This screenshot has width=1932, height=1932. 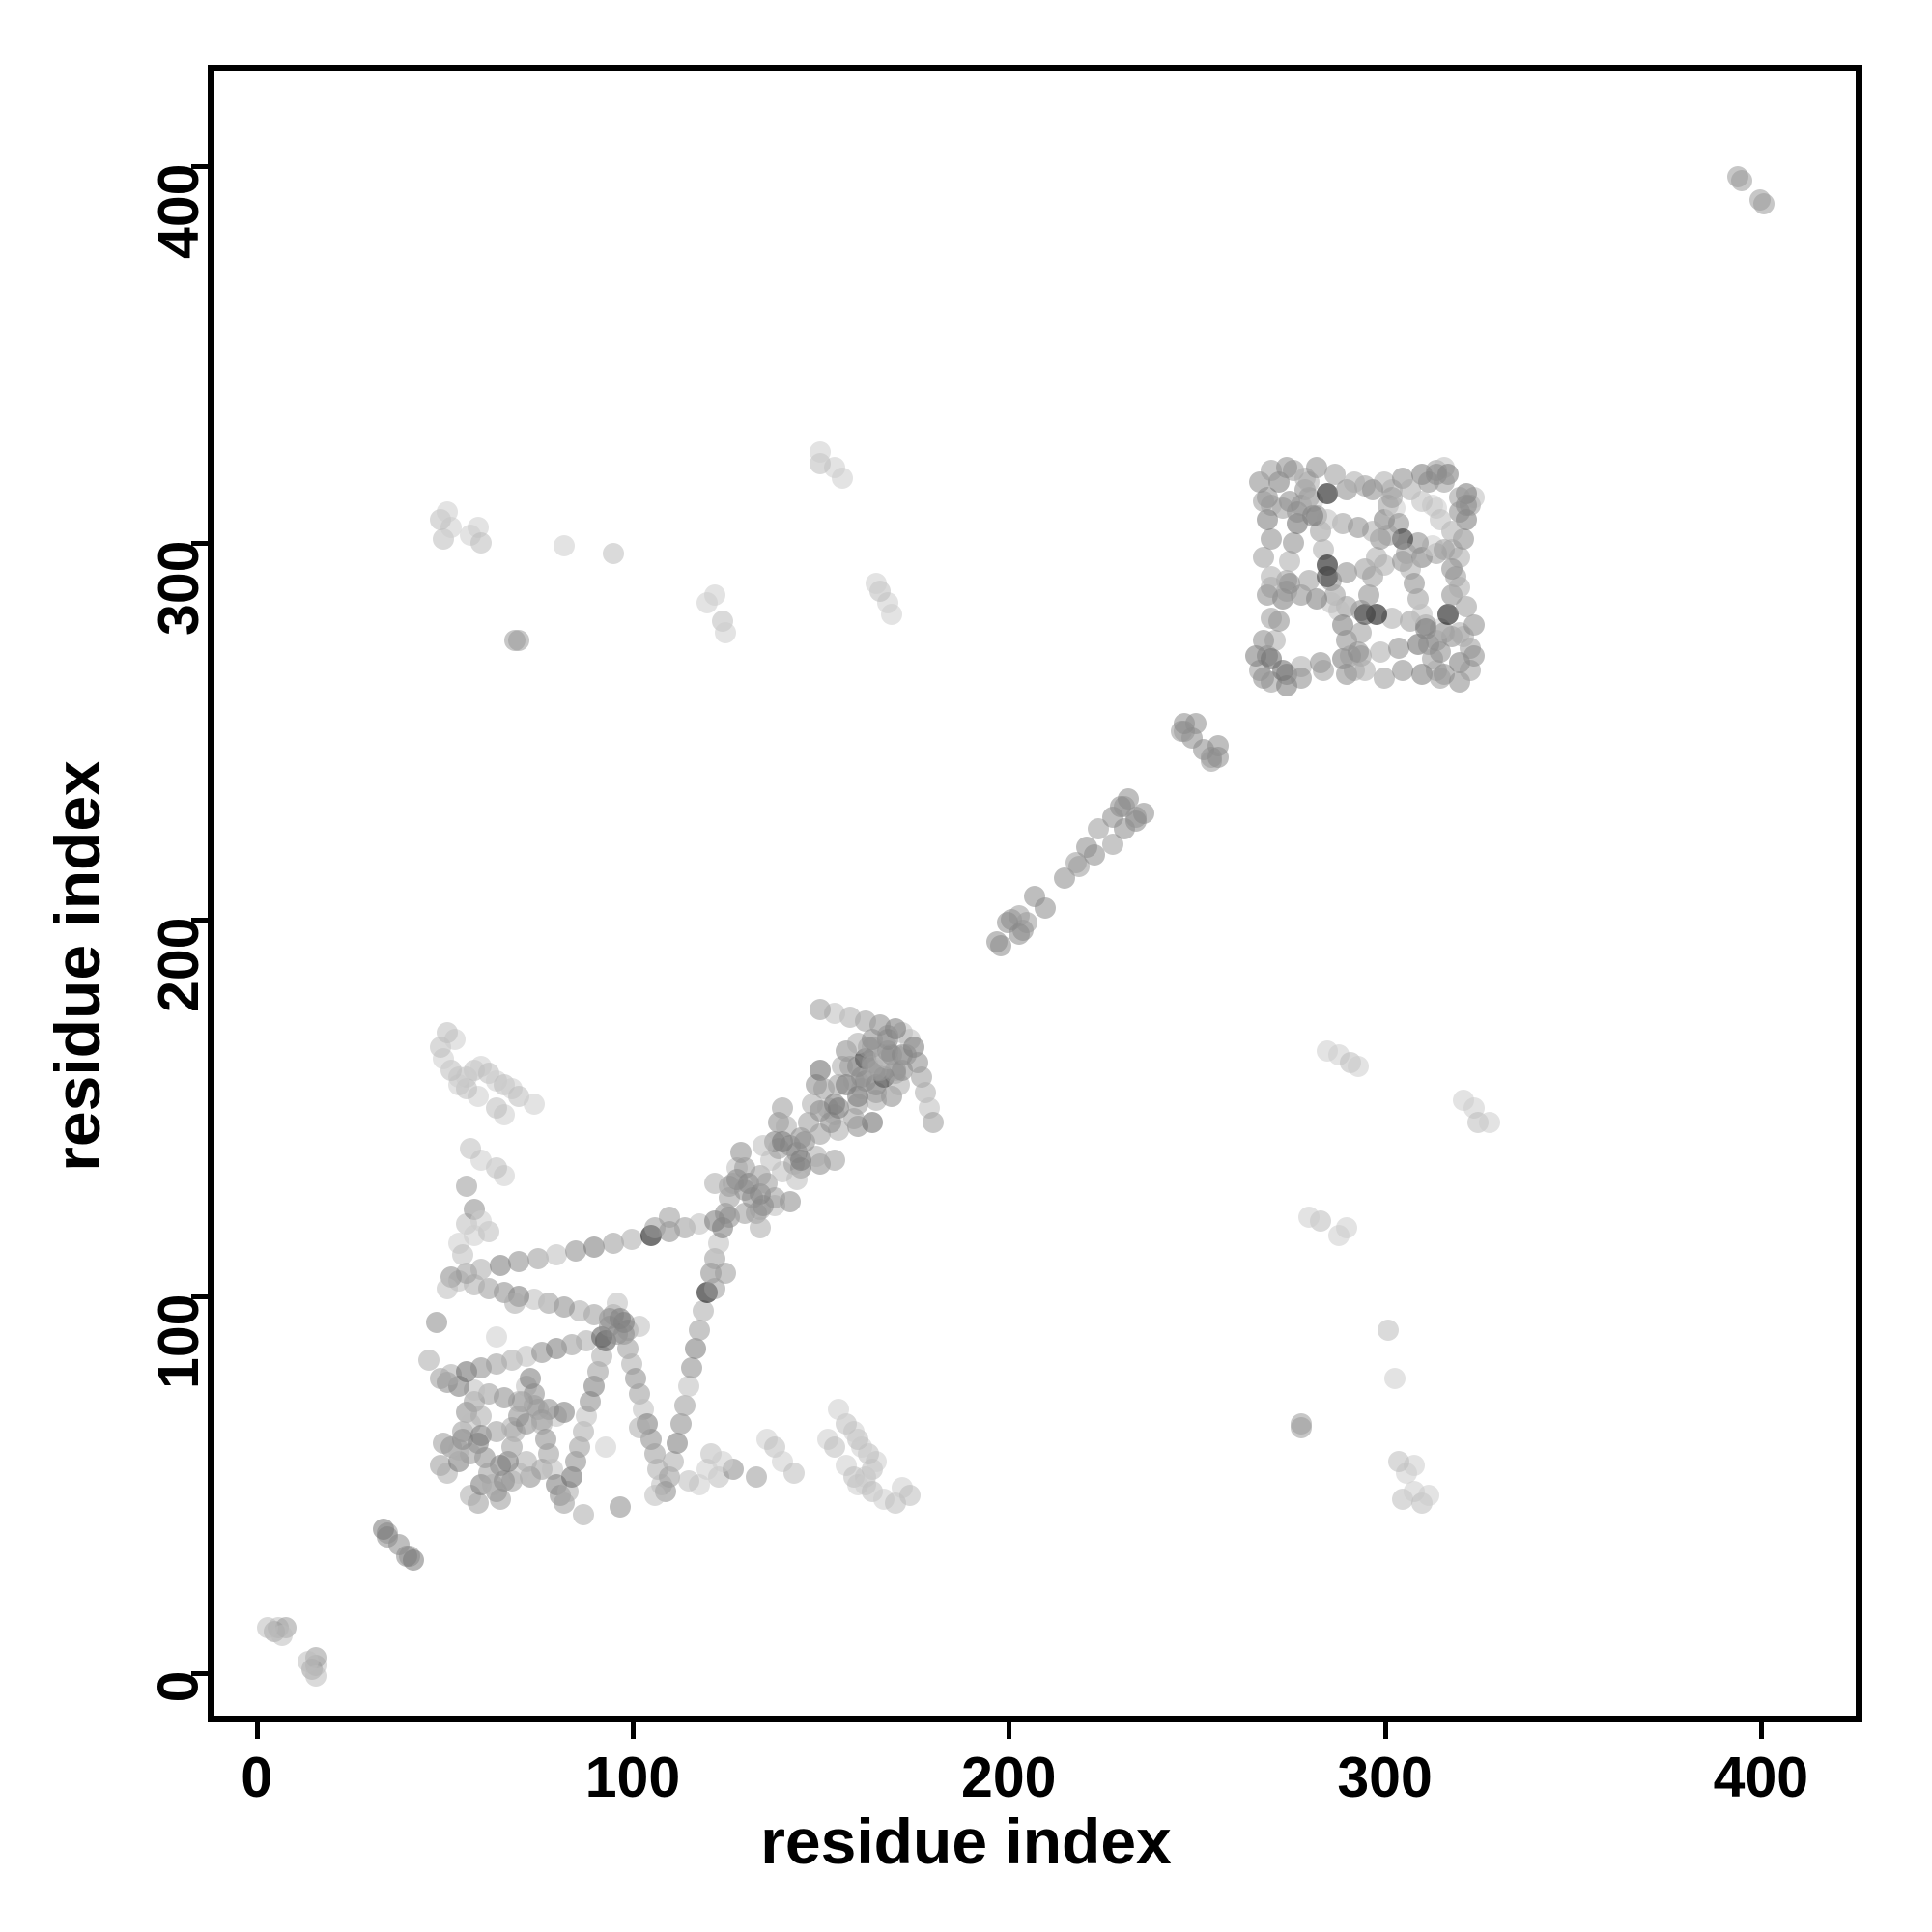 What do you see at coordinates (1009, 1777) in the screenshot?
I see `x-axis-tick-label: 200` at bounding box center [1009, 1777].